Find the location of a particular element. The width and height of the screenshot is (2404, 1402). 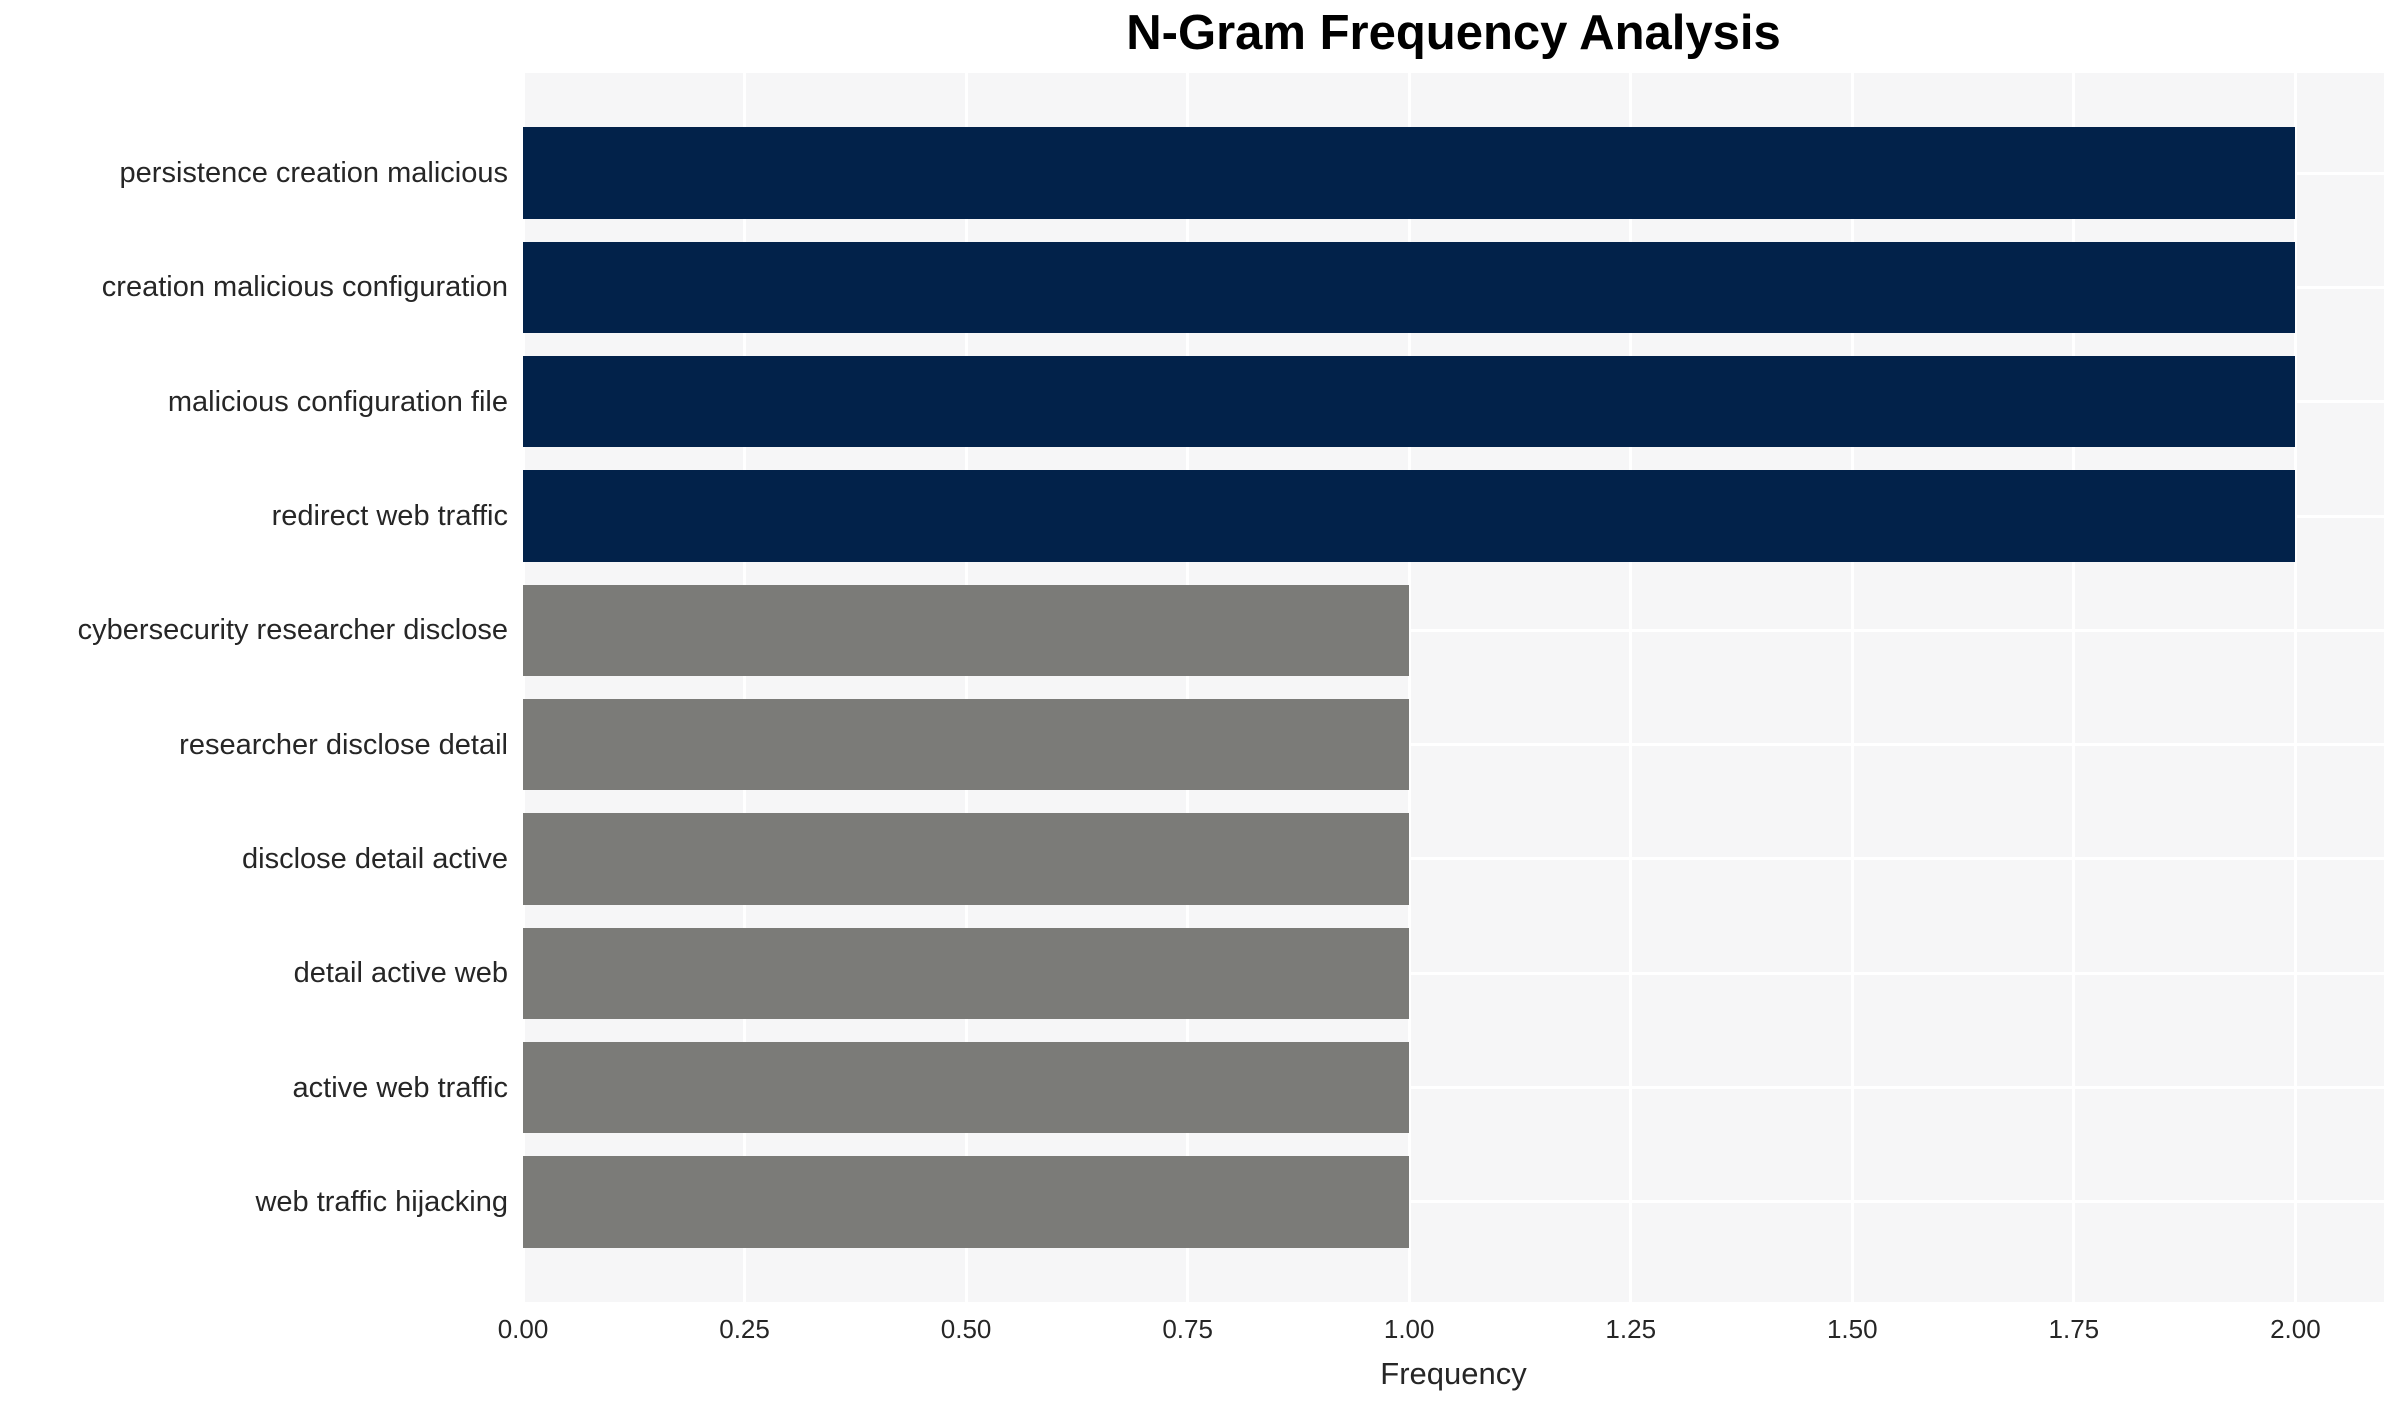

chart-title: N-Gram Frequency Analysis is located at coordinates (1453, 33).